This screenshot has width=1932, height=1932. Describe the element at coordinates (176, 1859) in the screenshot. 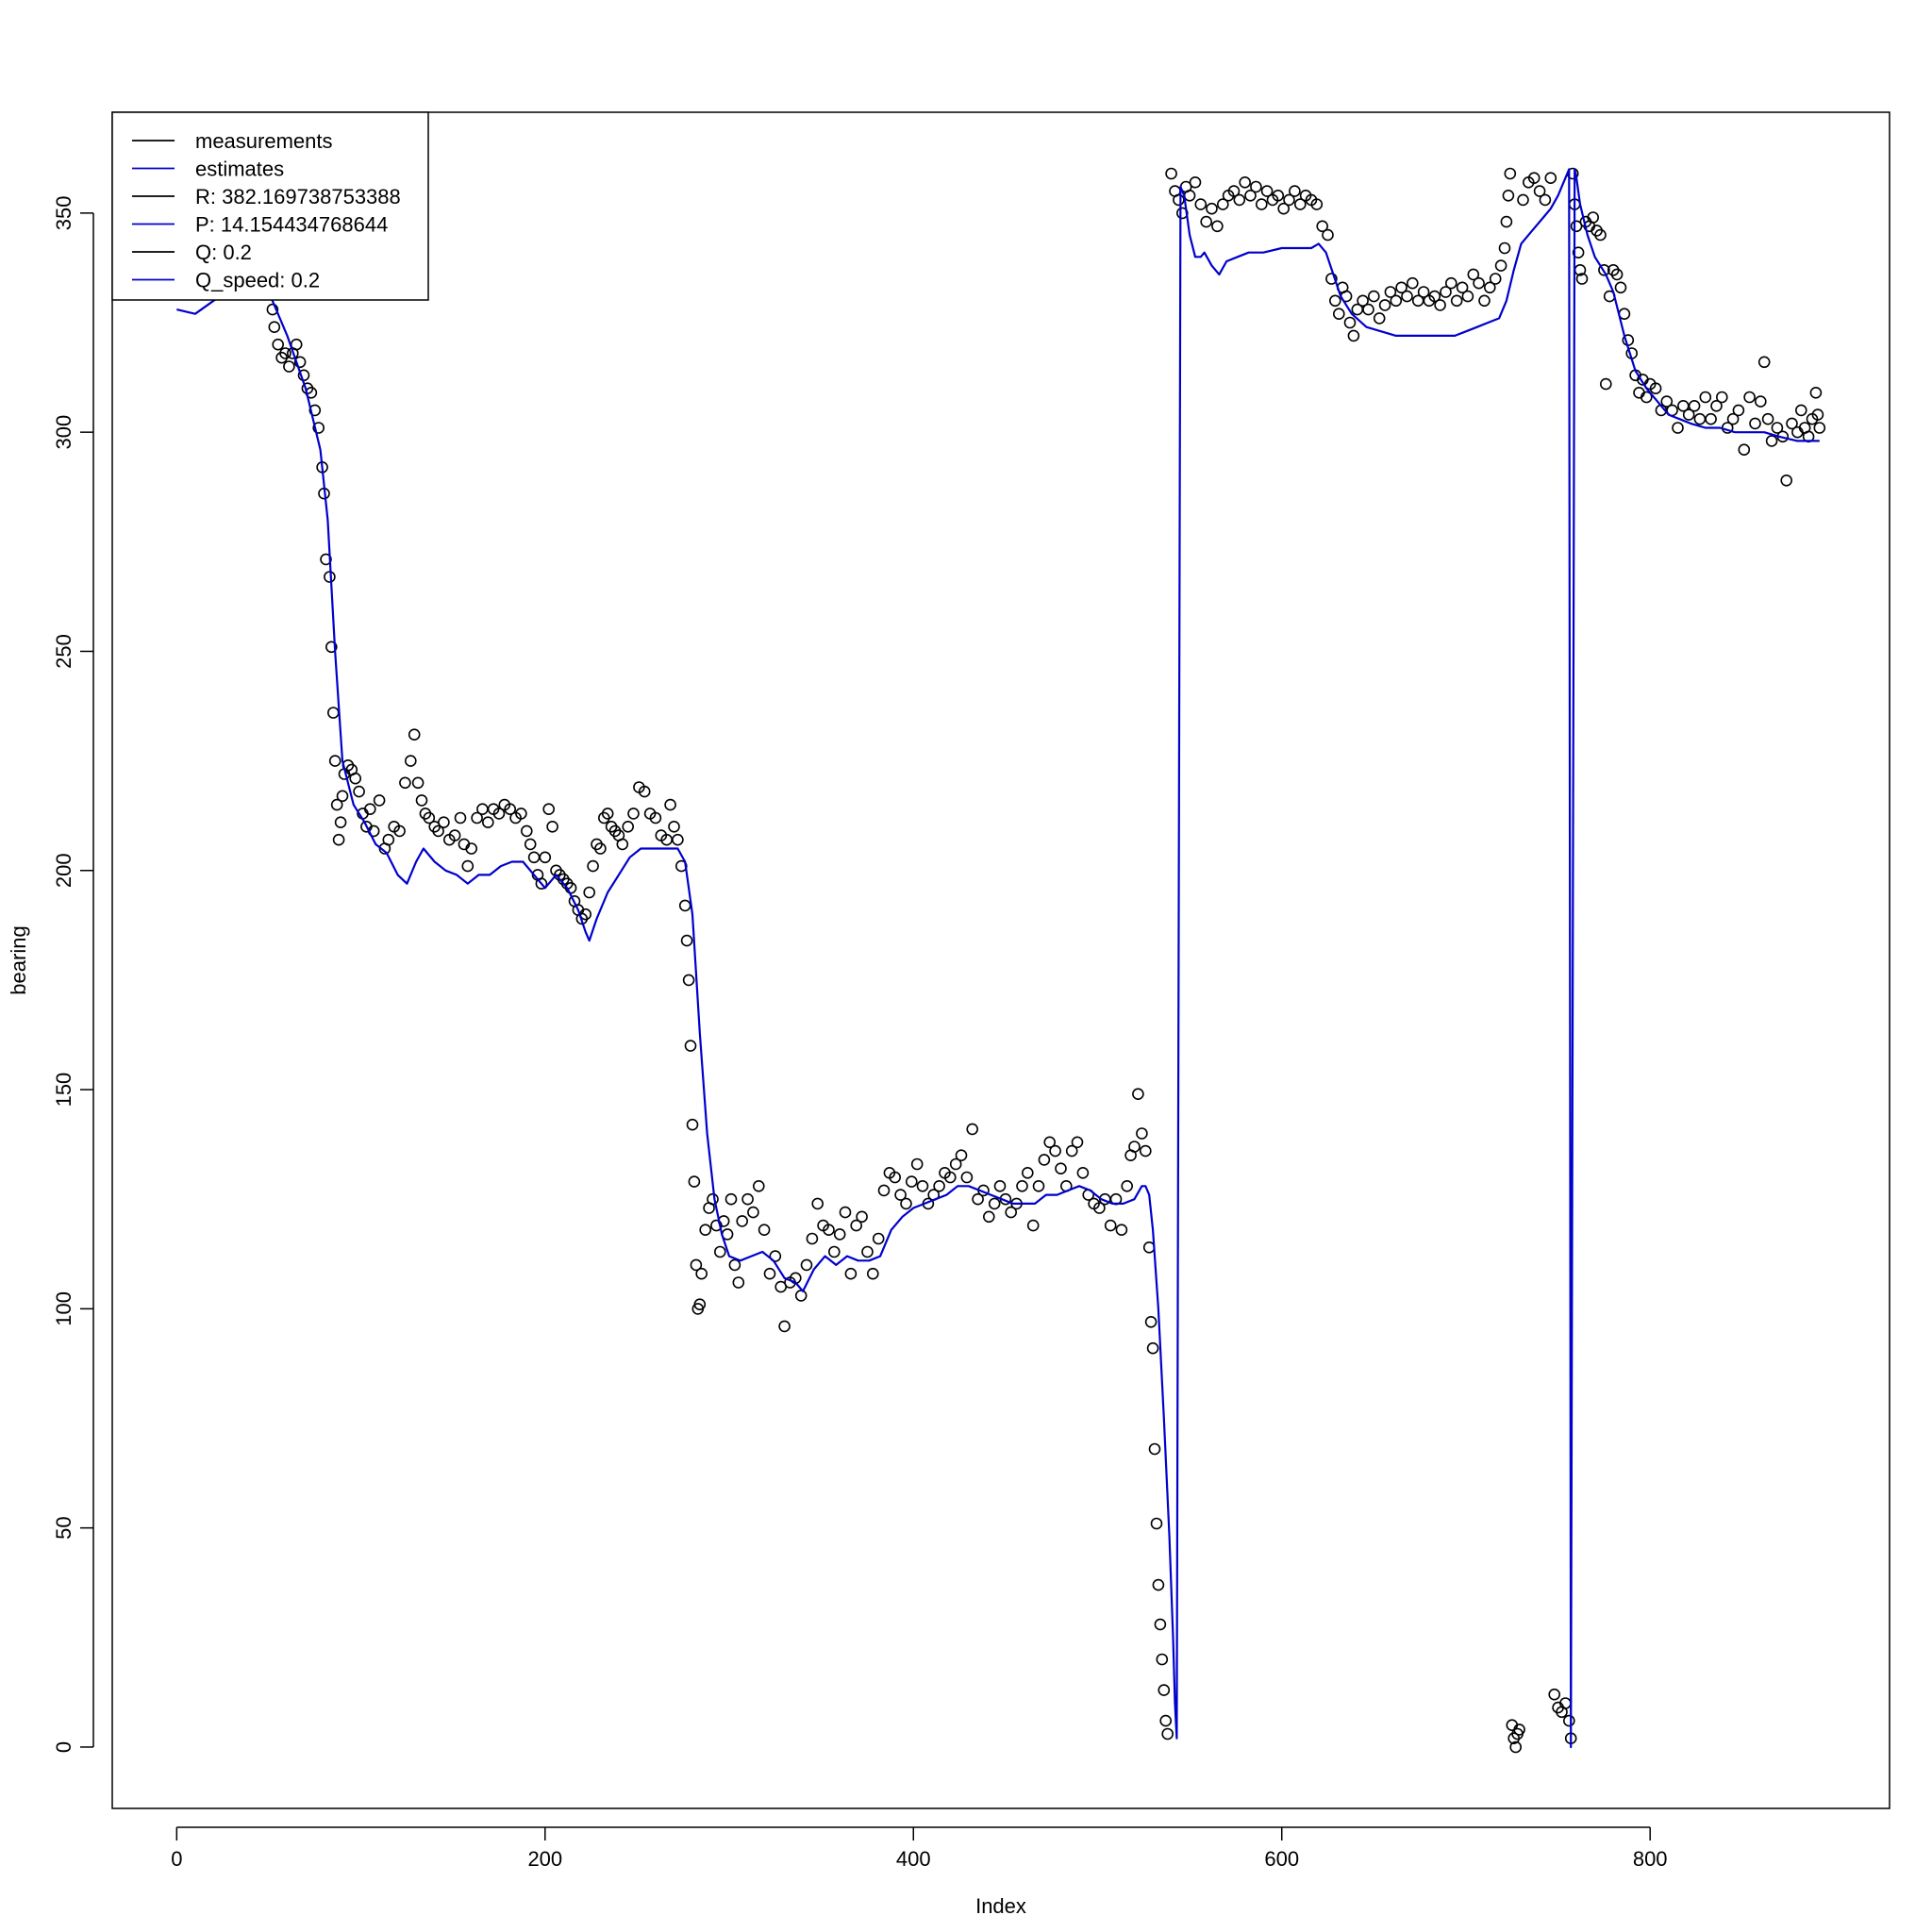

I see `x-tick-label: 0` at that location.